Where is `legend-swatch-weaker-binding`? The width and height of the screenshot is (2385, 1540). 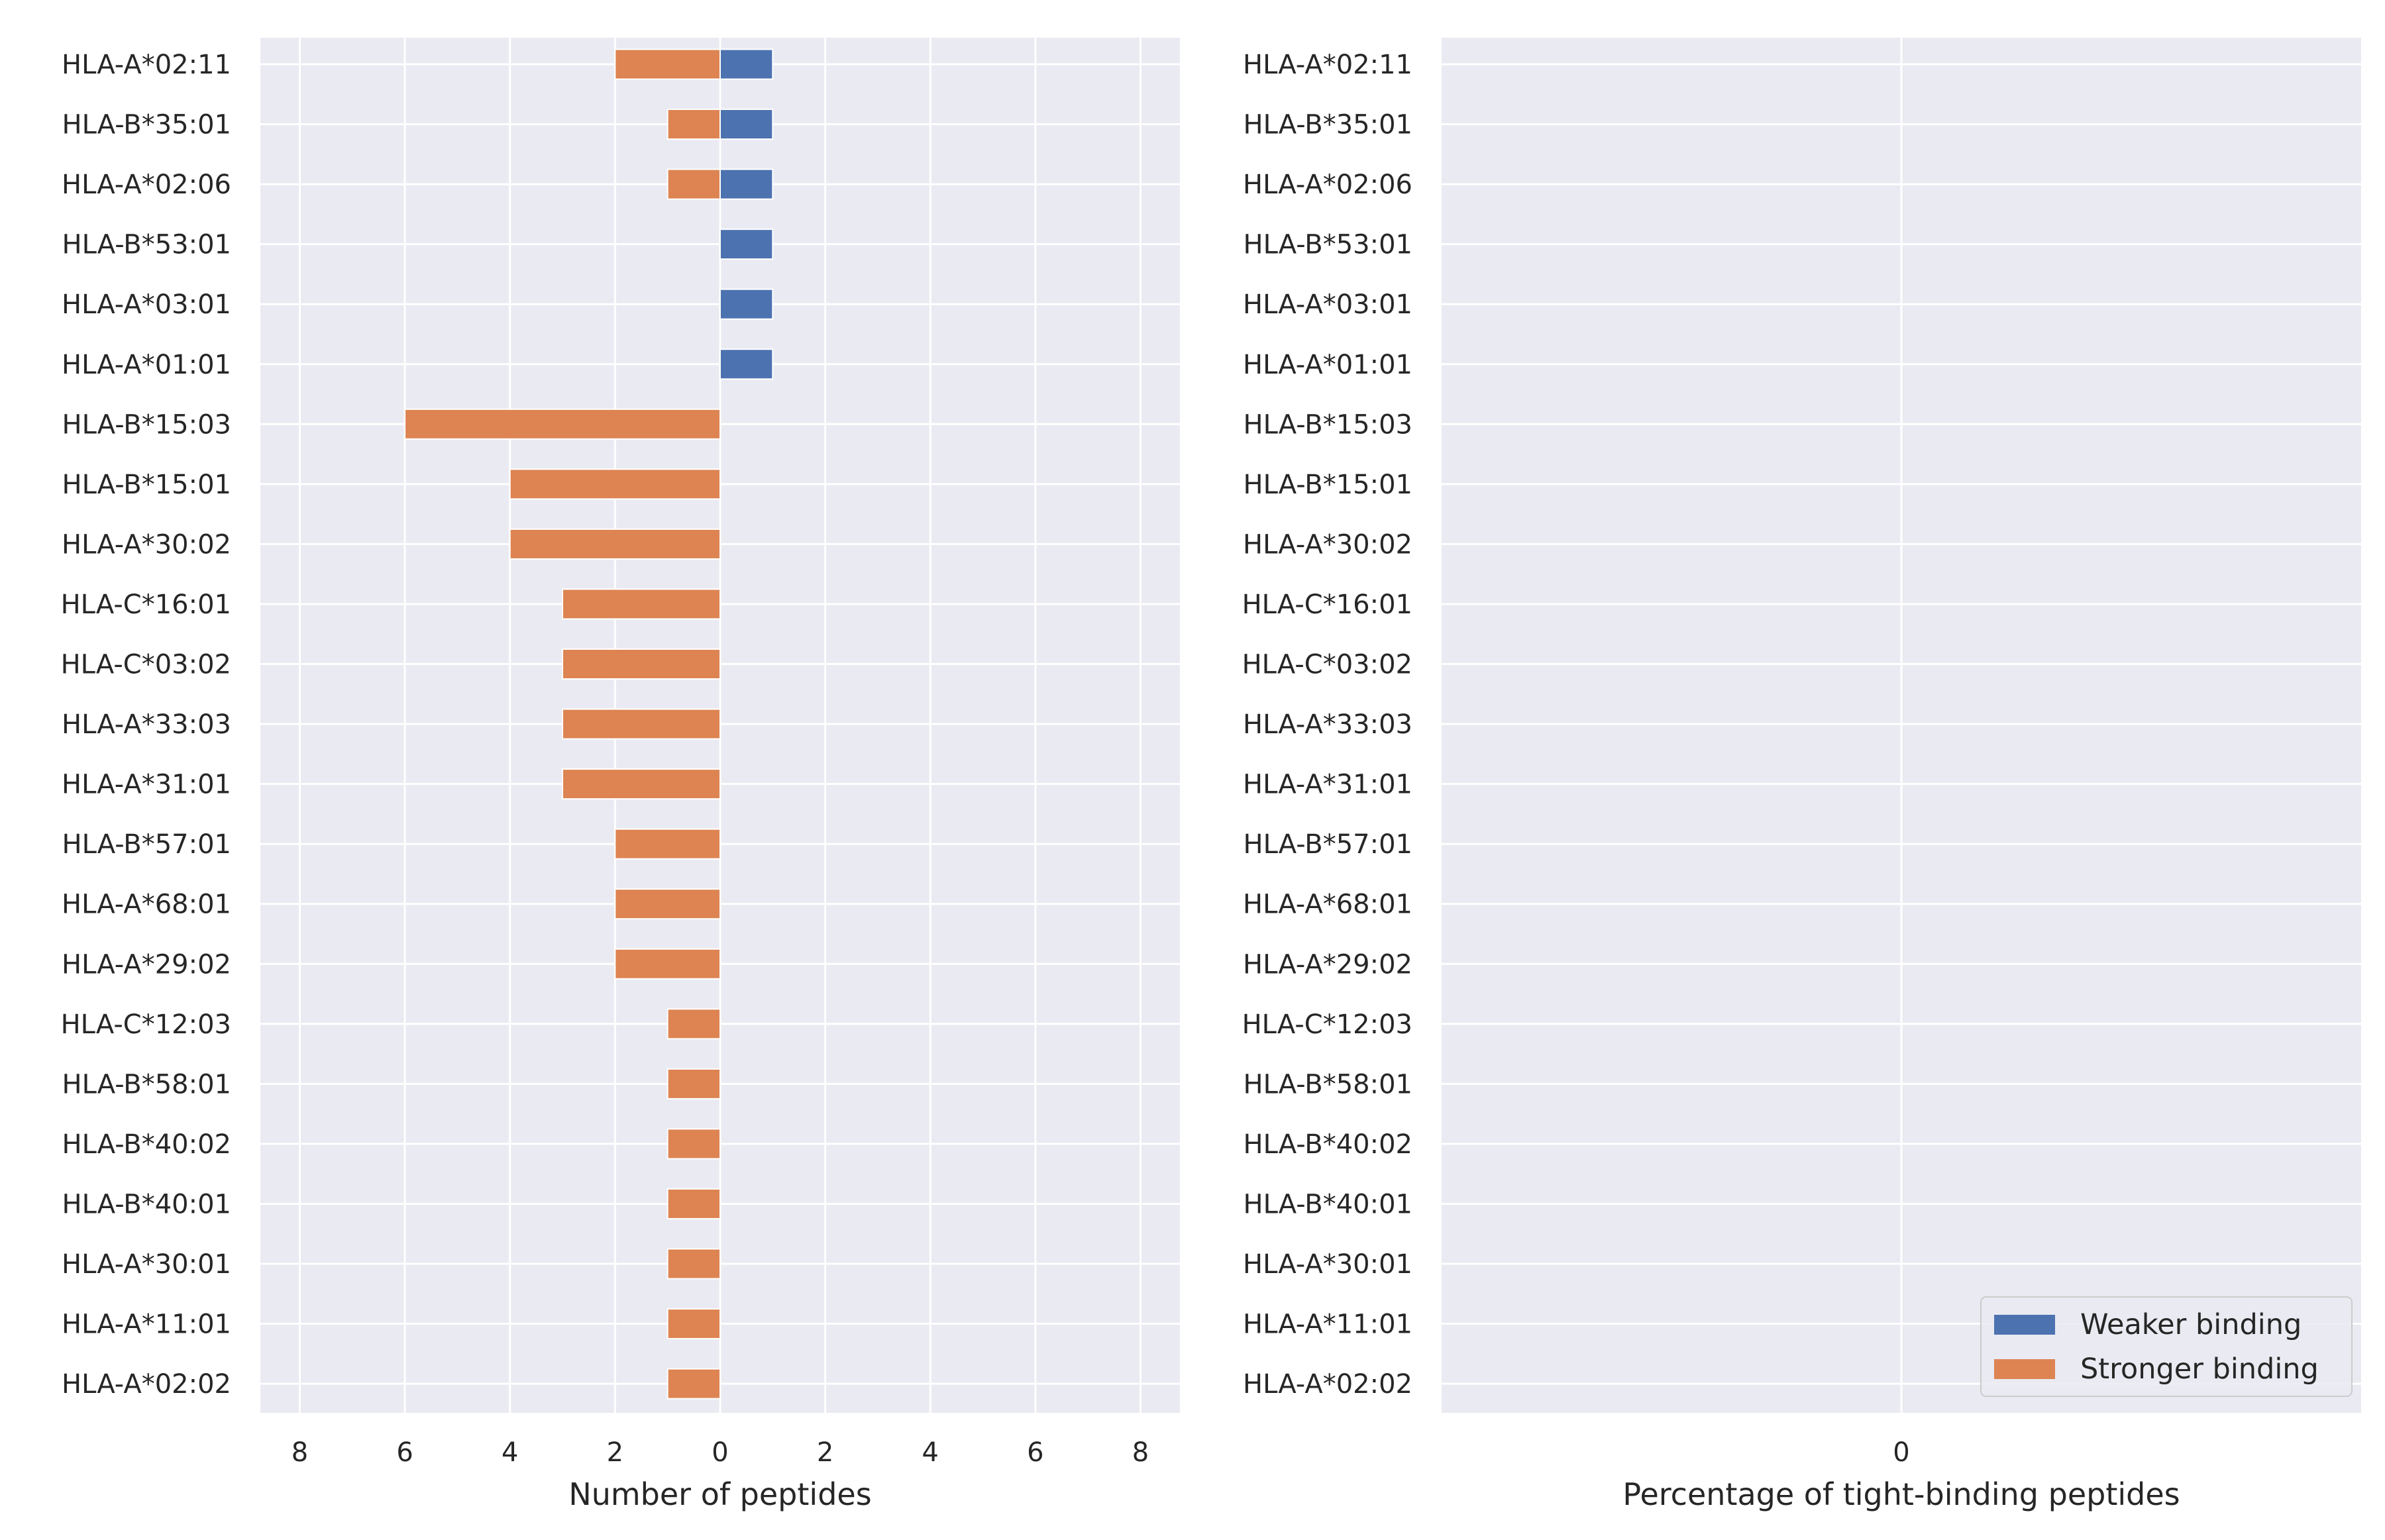 legend-swatch-weaker-binding is located at coordinates (2025, 1325).